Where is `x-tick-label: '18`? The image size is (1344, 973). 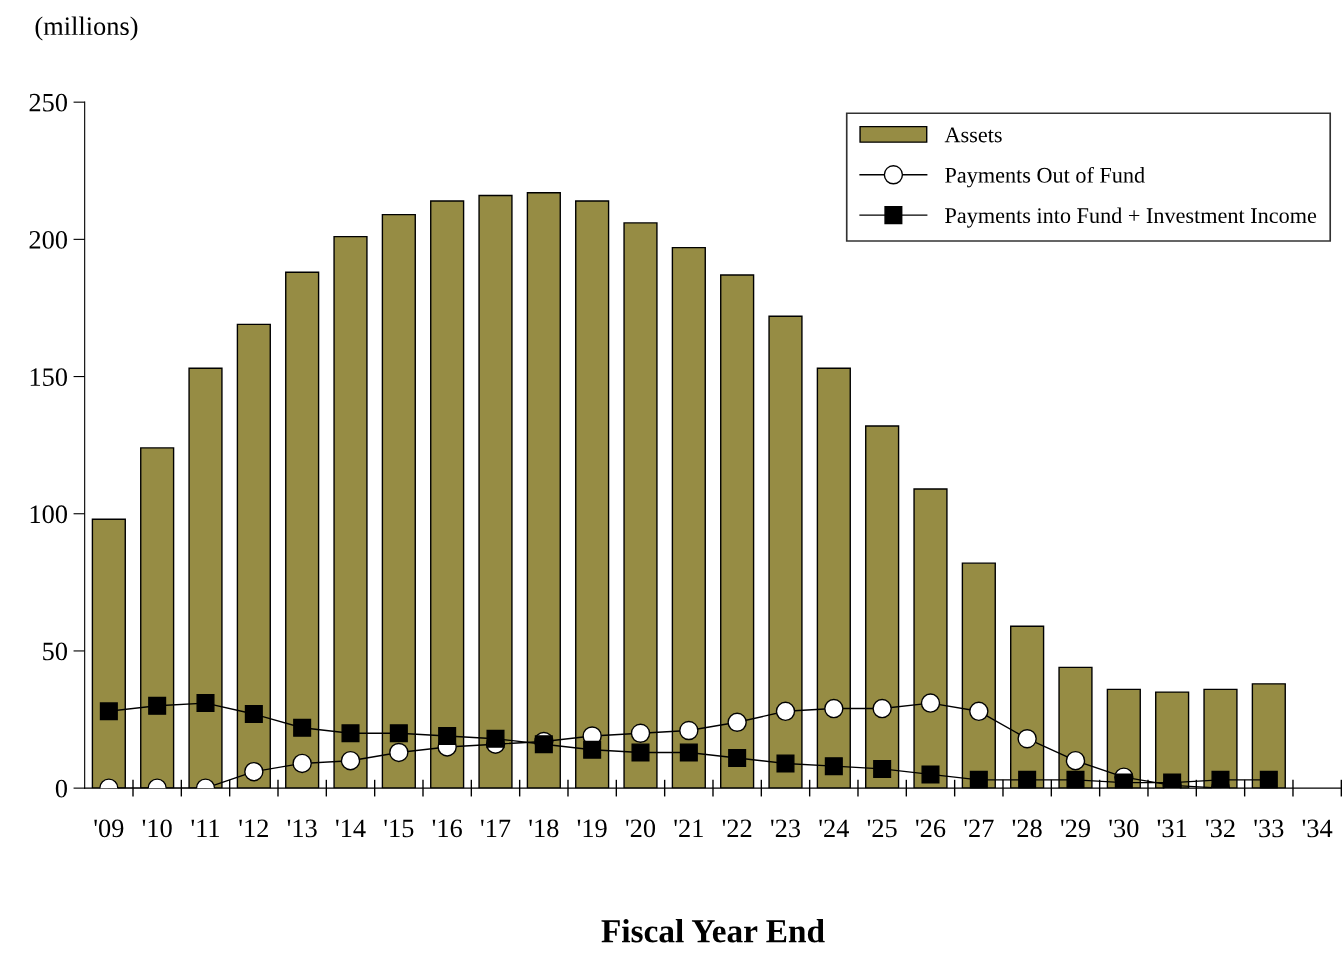 x-tick-label: '18 is located at coordinates (544, 828).